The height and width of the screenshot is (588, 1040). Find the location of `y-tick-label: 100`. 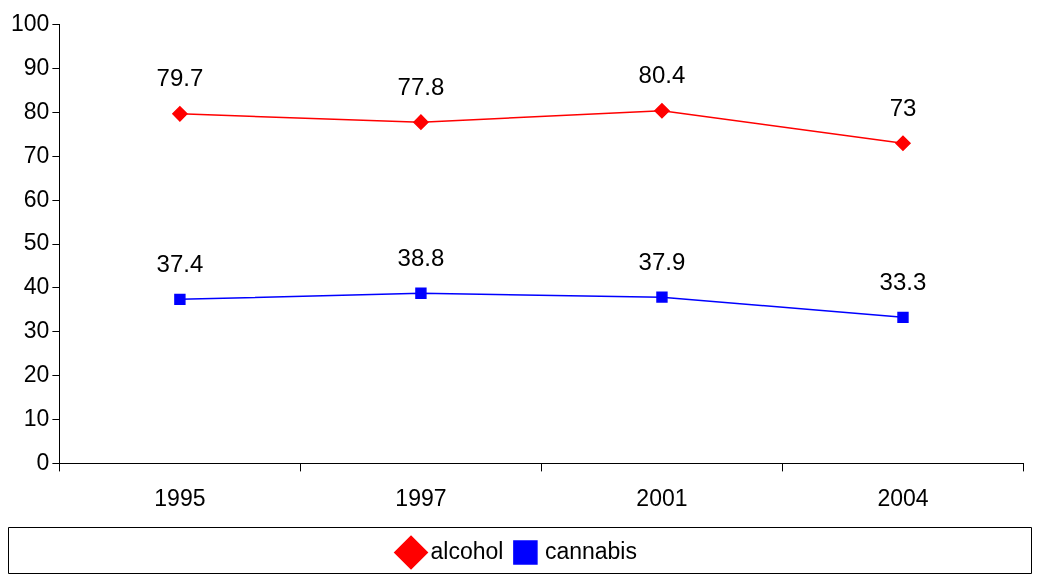

y-tick-label: 100 is located at coordinates (30, 23).